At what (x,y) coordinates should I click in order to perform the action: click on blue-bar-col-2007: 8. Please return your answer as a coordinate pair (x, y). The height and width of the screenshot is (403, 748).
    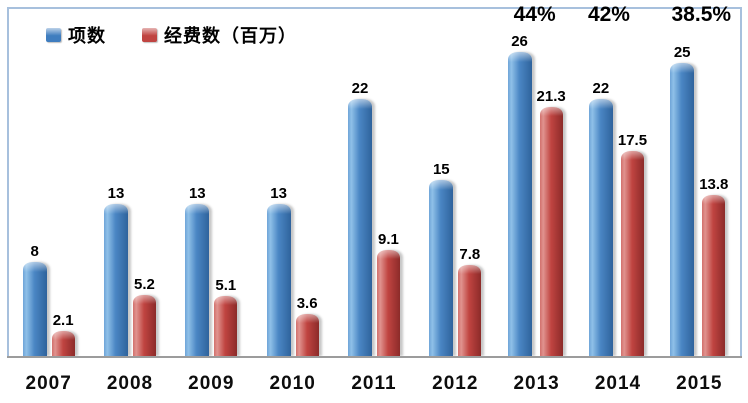
    Looking at the image, I should click on (34, 299).